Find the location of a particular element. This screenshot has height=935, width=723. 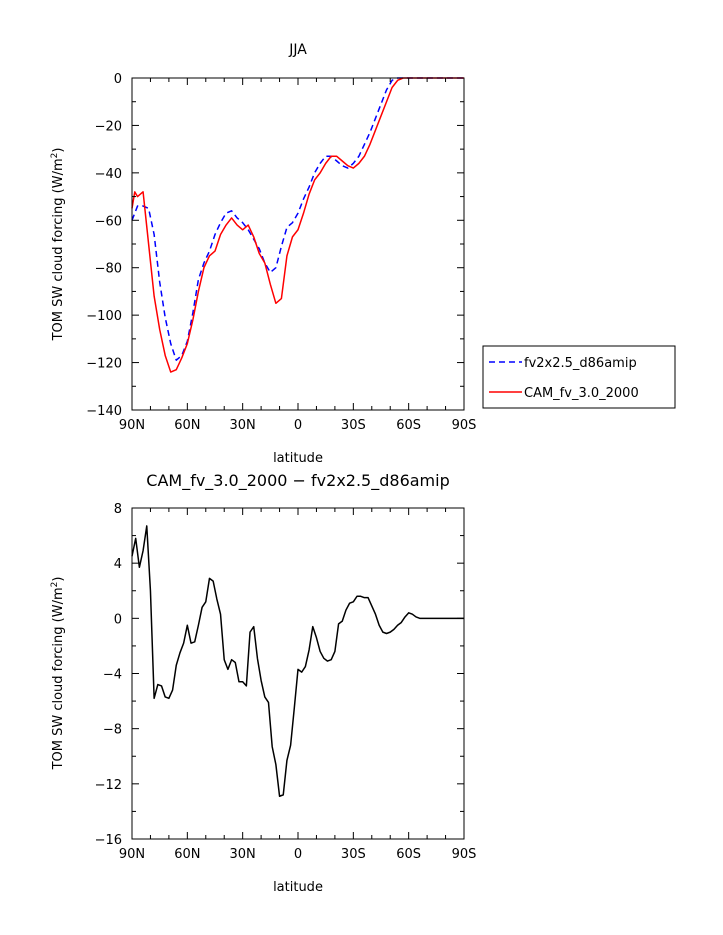

top-series-group is located at coordinates (297, 225).